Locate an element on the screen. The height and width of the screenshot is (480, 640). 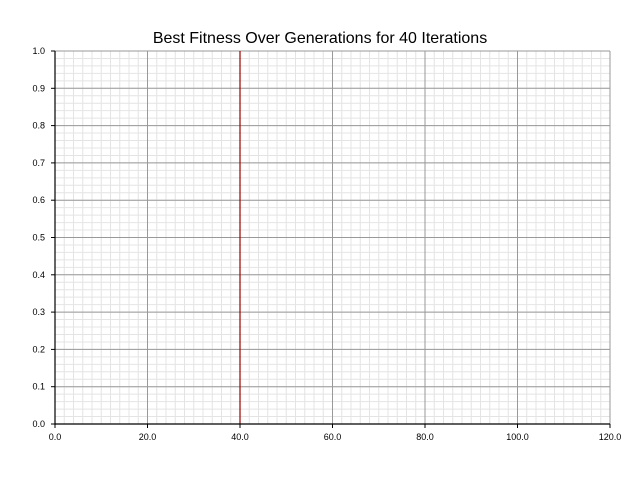
y-tick-label: 0.3 is located at coordinates (38, 312).